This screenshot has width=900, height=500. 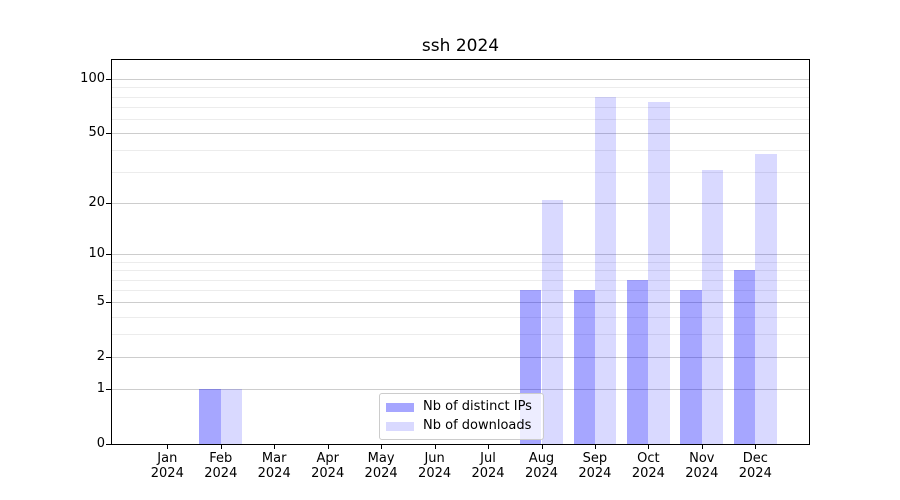 I want to click on x-tick-label: Mar 2024, so click(x=274, y=466).